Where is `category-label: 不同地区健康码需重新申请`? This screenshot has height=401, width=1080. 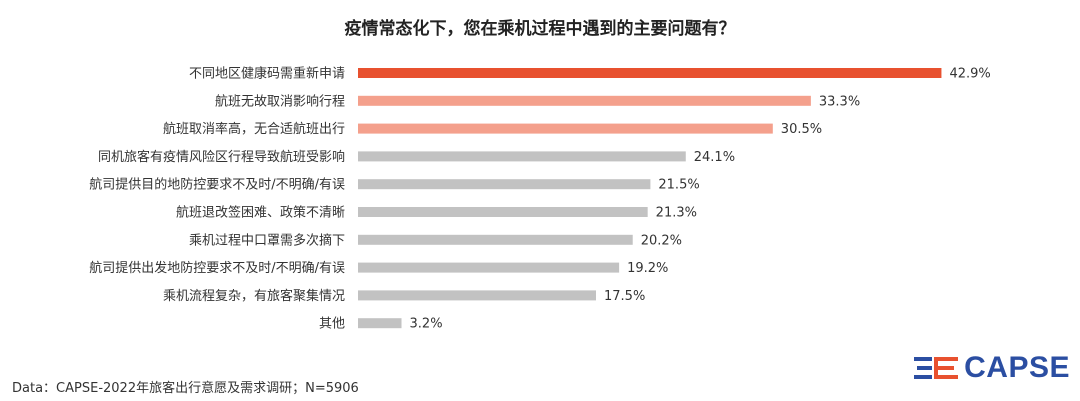 category-label: 不同地区健康码需重新申请 is located at coordinates (267, 74).